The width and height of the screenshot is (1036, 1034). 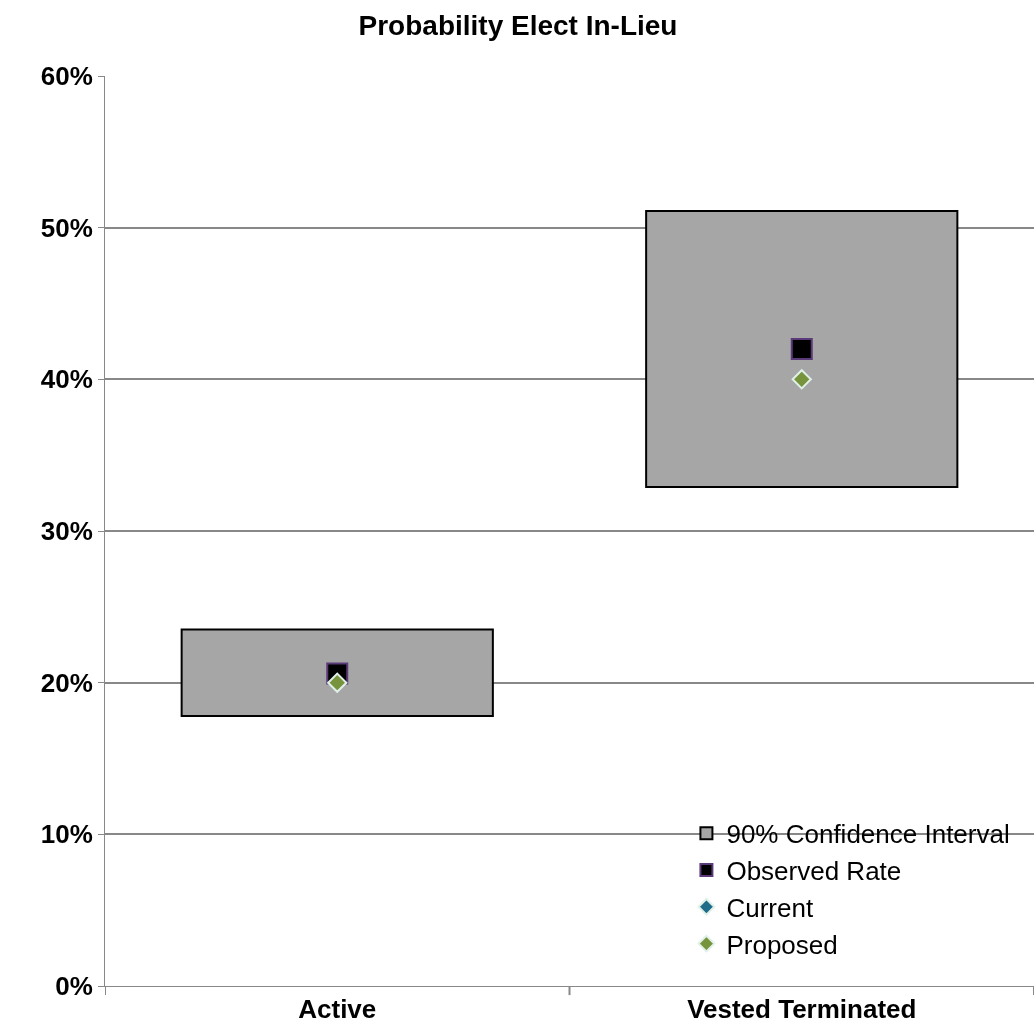 What do you see at coordinates (802, 1009) in the screenshot?
I see `x-tick-label: Vested Terminated` at bounding box center [802, 1009].